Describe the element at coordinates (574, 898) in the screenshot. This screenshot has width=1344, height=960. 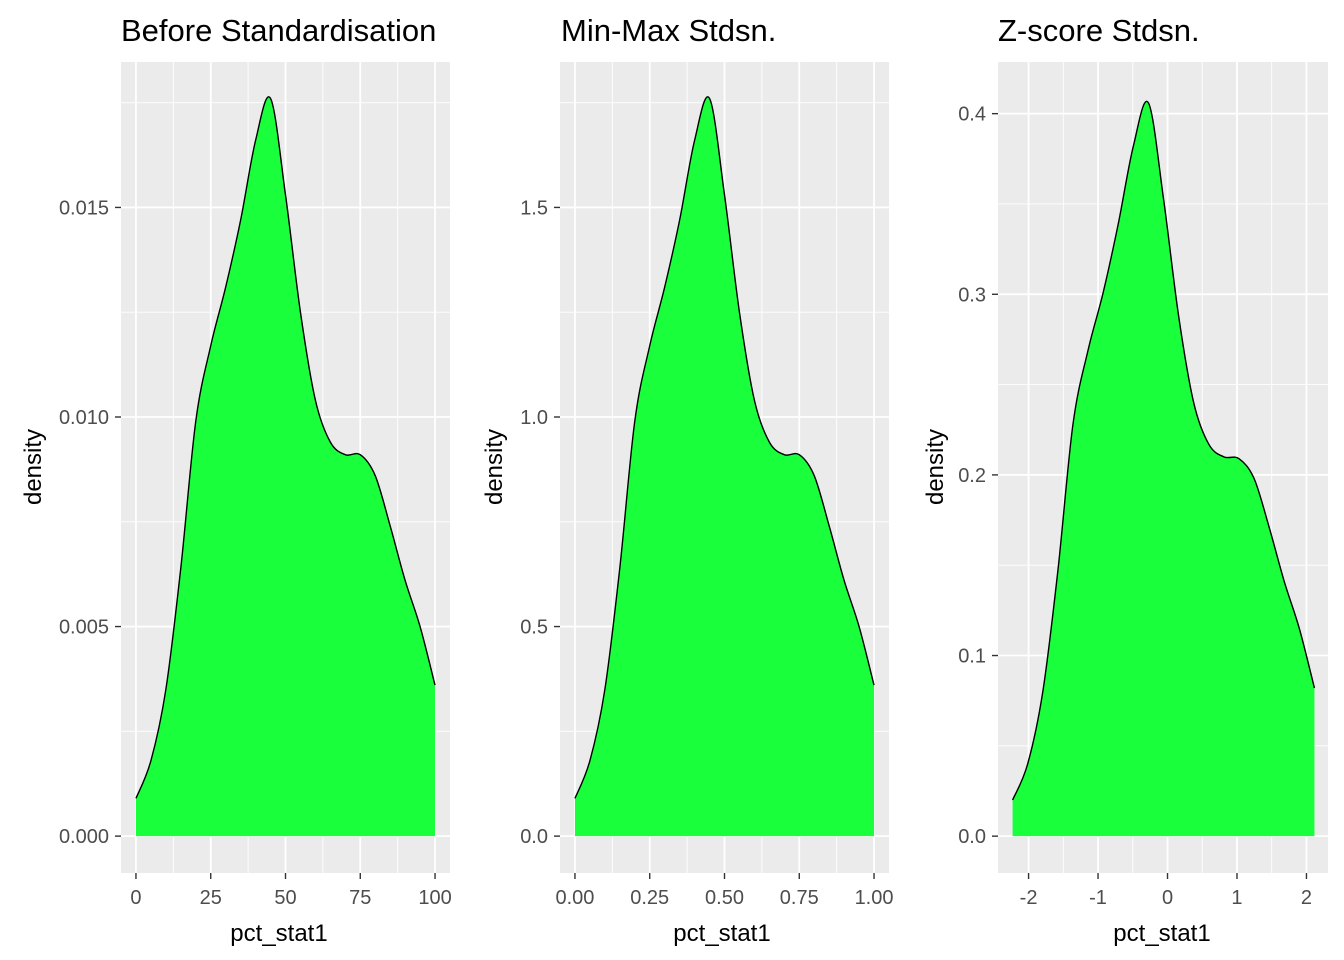
I see `x-tick-label: 0.00` at that location.